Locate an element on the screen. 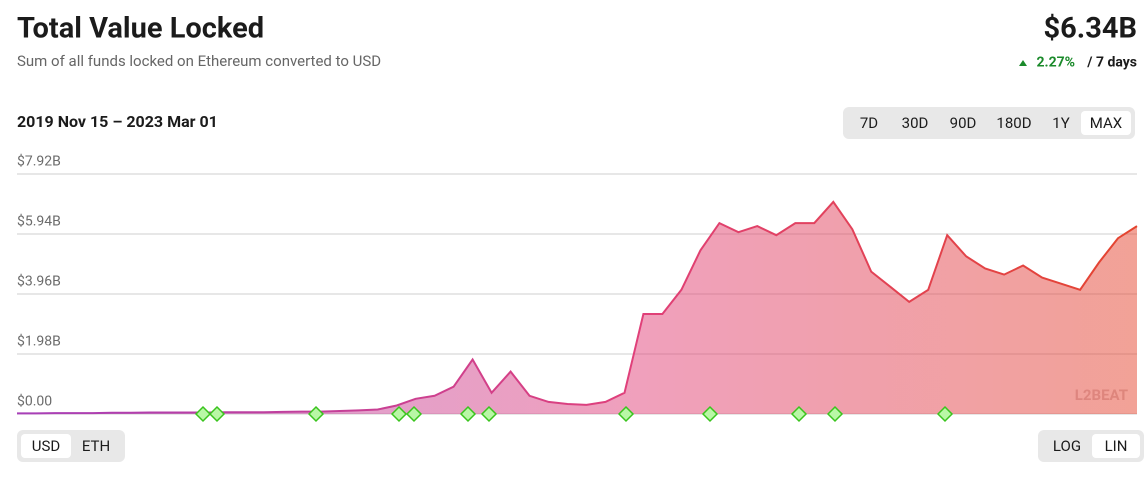  y-tick-label: $0.00 is located at coordinates (34, 401).